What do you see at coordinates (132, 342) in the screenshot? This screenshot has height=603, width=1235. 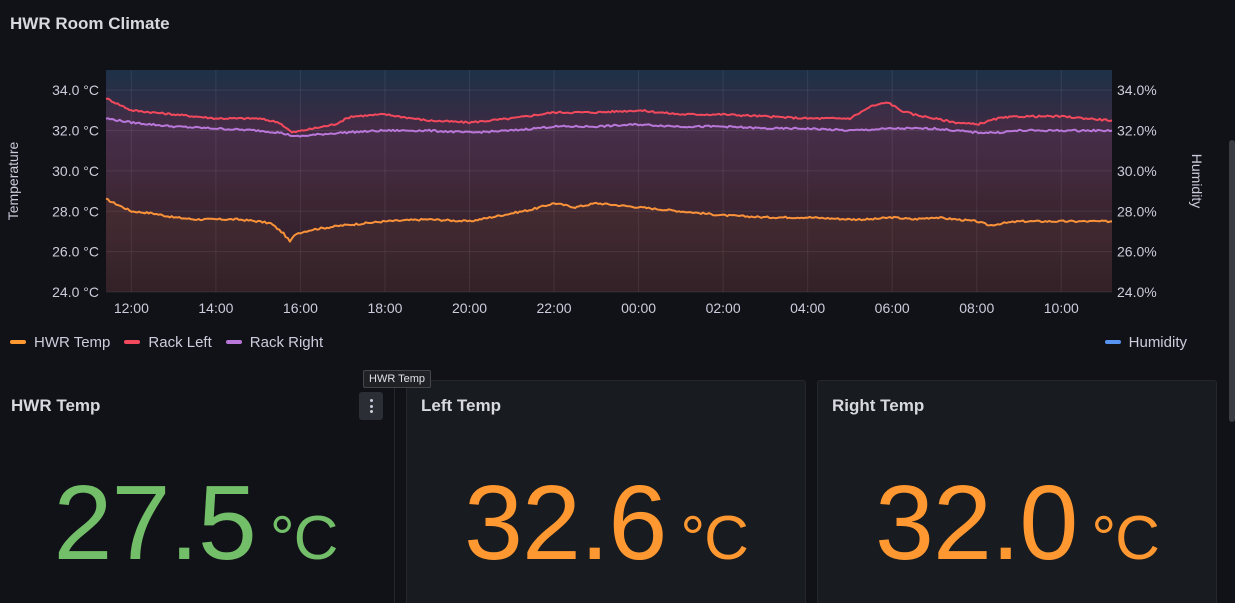 I see `legend-swatch-rack-left` at bounding box center [132, 342].